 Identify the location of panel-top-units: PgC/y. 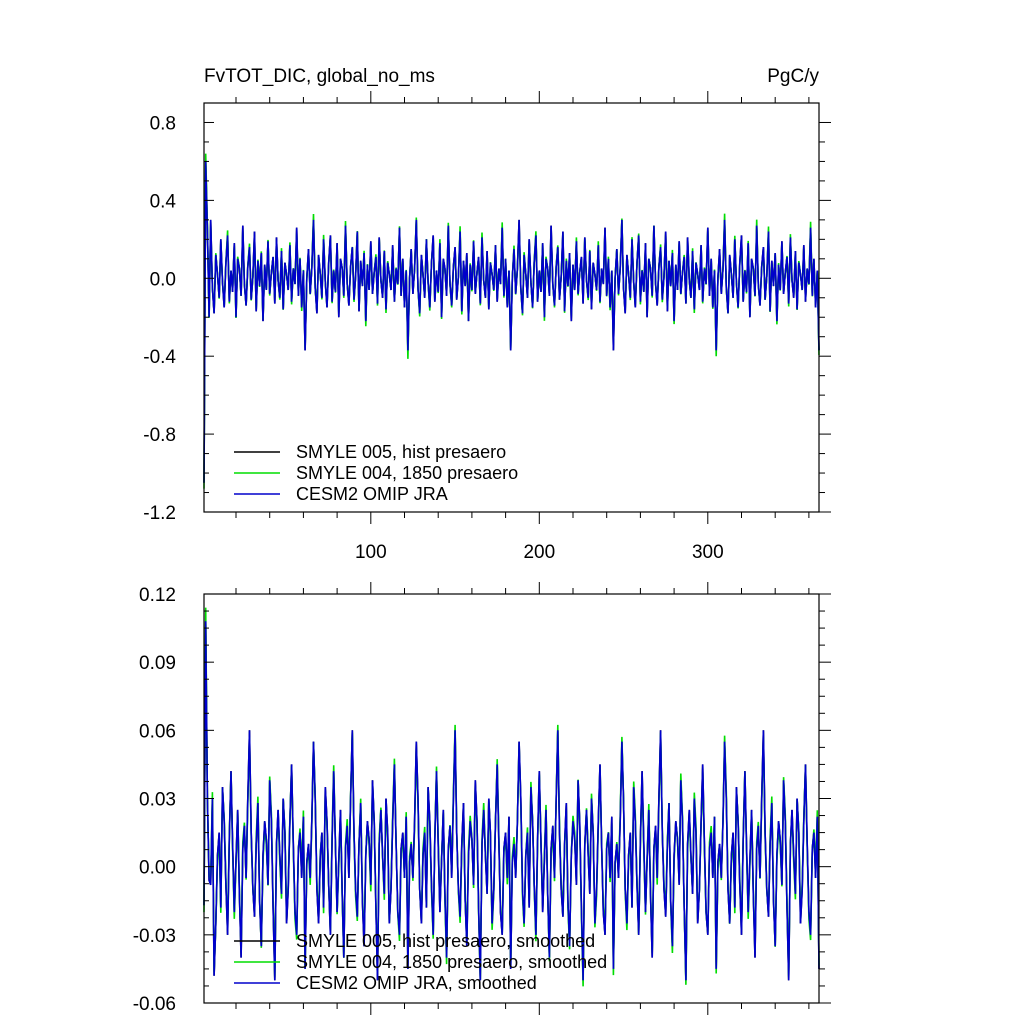
(793, 76).